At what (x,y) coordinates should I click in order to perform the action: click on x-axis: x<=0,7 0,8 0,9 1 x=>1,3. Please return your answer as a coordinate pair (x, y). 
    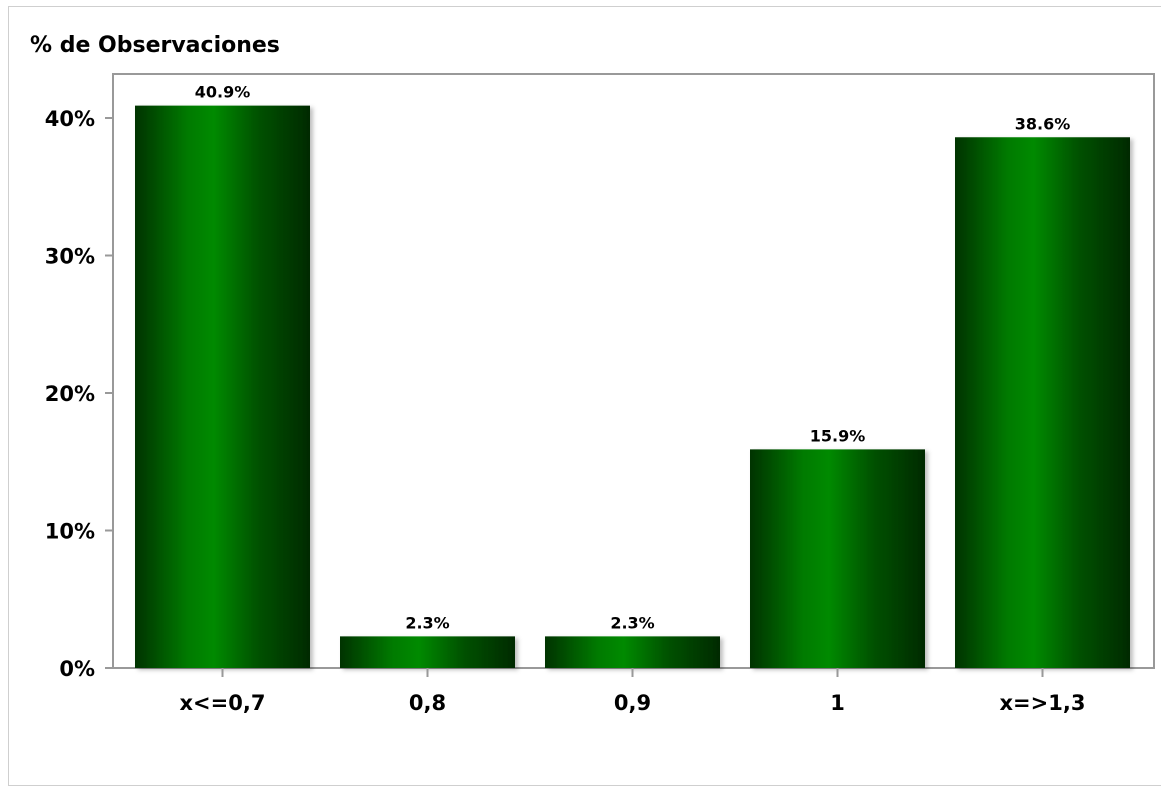
    Looking at the image, I should click on (633, 691).